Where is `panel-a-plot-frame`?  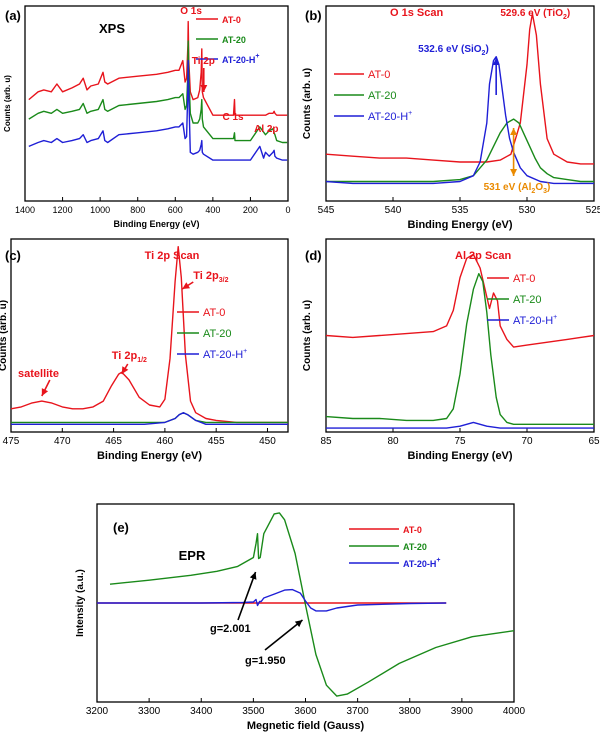 panel-a-plot-frame is located at coordinates (156, 103).